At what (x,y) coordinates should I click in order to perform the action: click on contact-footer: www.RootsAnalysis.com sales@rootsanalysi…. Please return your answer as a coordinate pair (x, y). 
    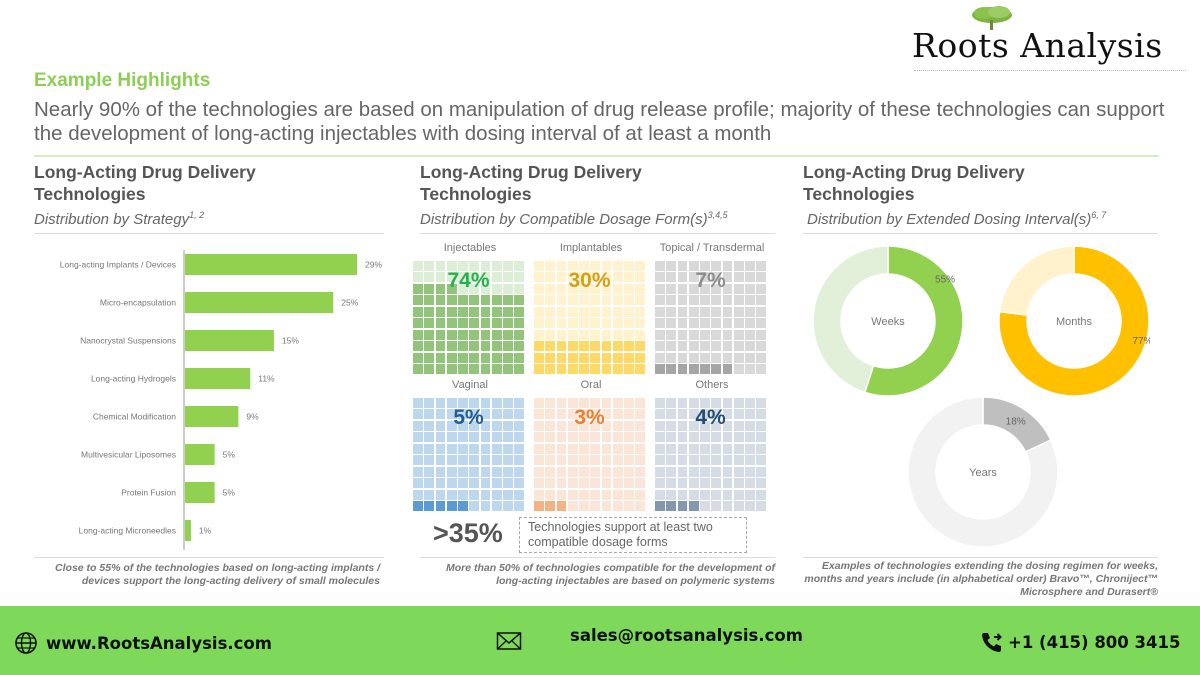
    Looking at the image, I should click on (600, 640).